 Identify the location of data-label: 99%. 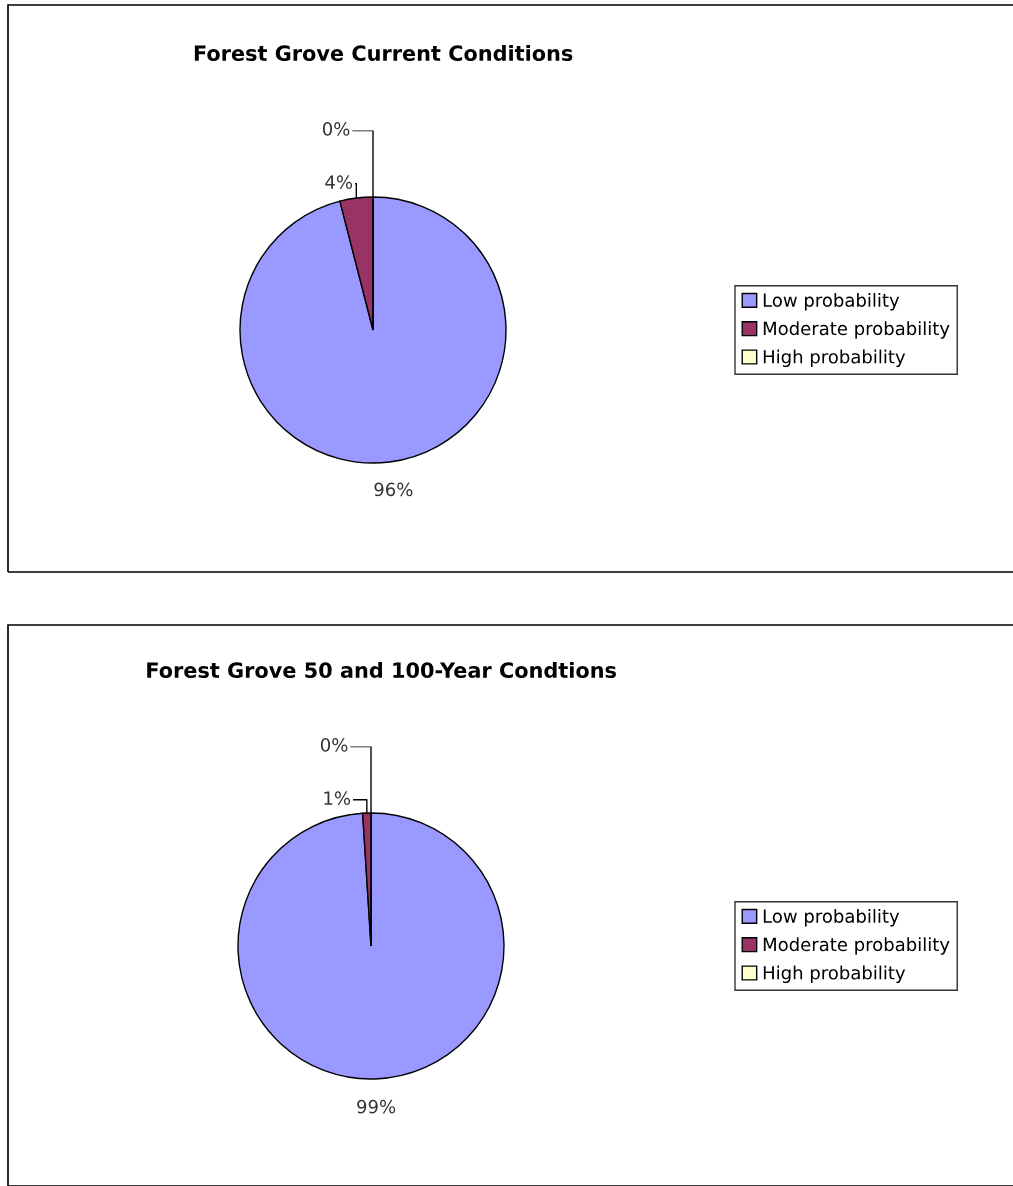
(376, 1106).